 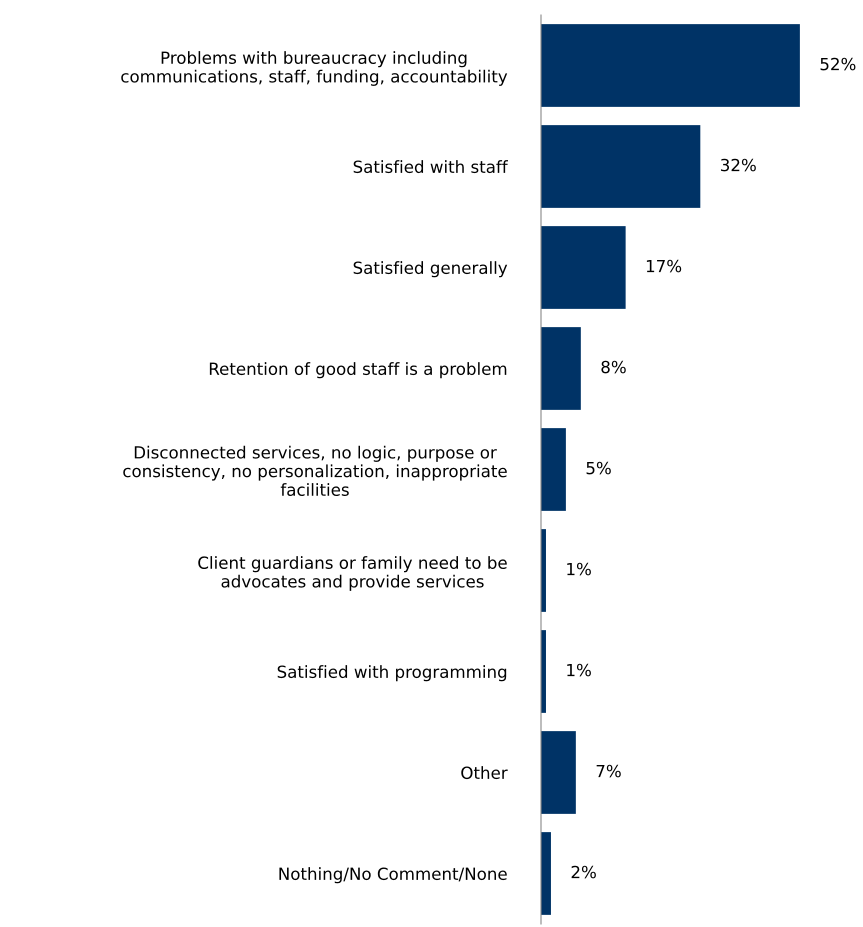 I want to click on data-label: 5%, so click(x=598, y=468).